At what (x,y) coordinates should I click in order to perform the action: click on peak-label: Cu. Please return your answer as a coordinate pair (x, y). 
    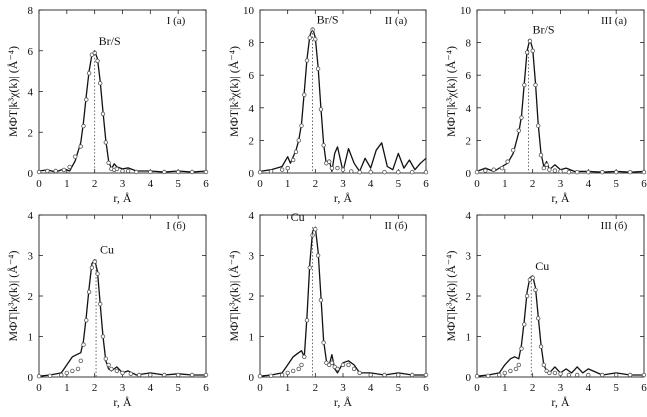
    Looking at the image, I should click on (107, 250).